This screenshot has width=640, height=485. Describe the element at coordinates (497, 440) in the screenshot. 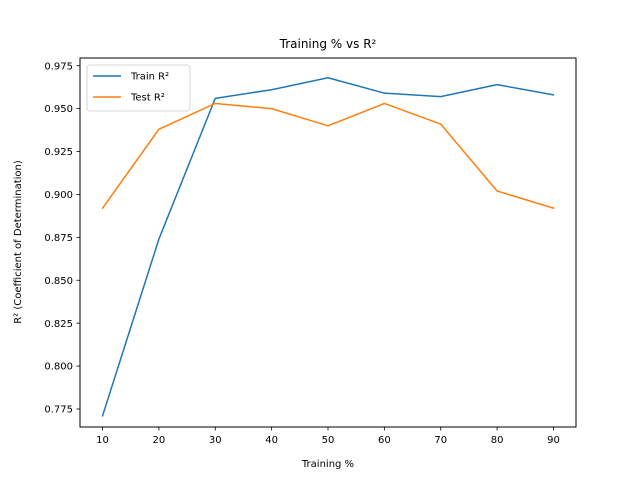

I see `x-tick-label: 80` at that location.